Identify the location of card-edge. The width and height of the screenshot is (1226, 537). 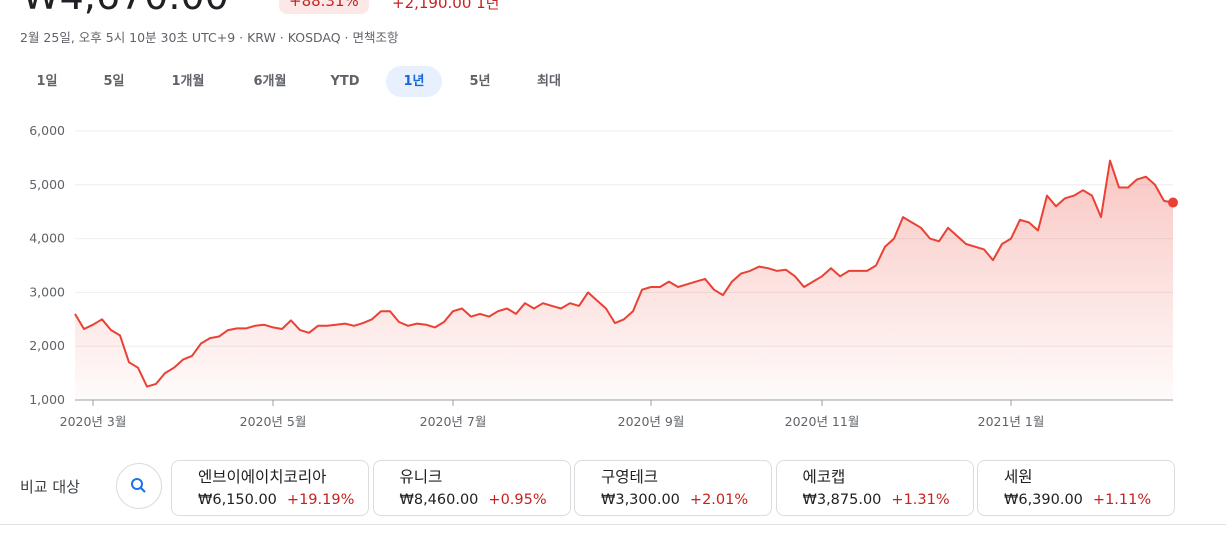
(613, 530).